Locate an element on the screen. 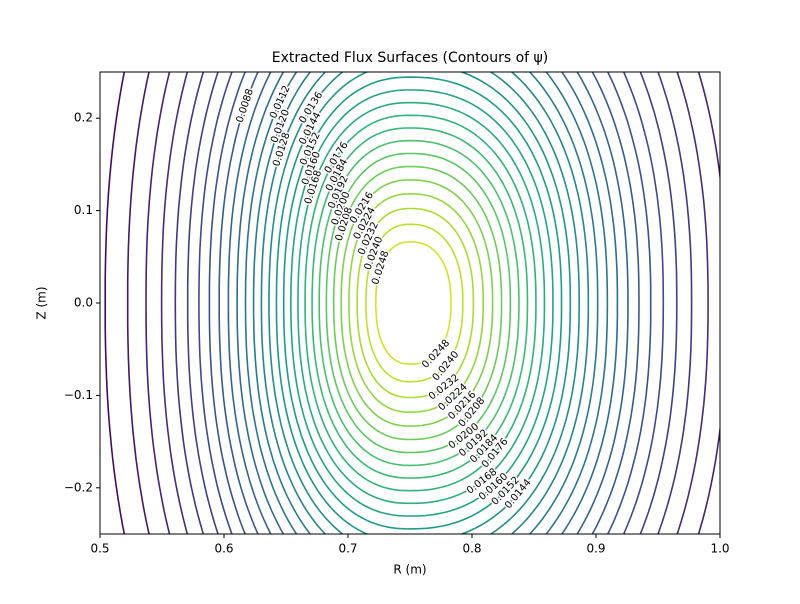 The height and width of the screenshot is (604, 800). chart-title: Extracted Flux Surfaces (Contours of ψ) is located at coordinates (410, 58).